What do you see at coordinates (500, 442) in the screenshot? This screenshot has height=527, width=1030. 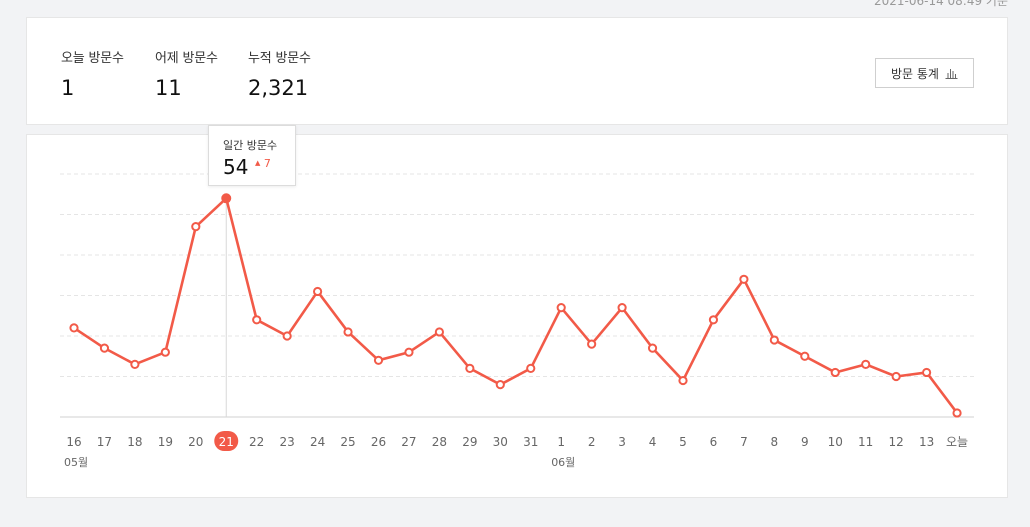 I see `x-tick-label: 30` at bounding box center [500, 442].